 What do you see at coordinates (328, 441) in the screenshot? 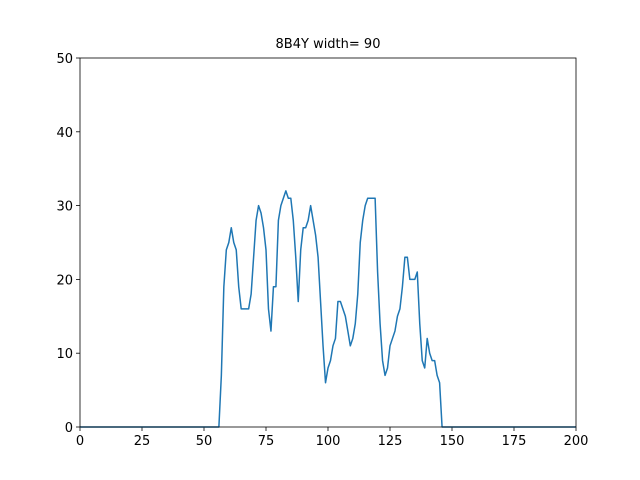
I see `x-tick-label: 100` at bounding box center [328, 441].